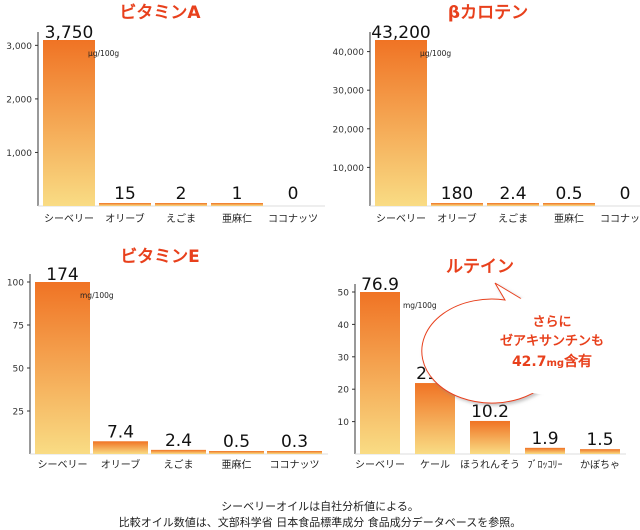 The height and width of the screenshot is (530, 640). Describe the element at coordinates (490, 465) in the screenshot. I see `category-label: ほうれんそう` at that location.